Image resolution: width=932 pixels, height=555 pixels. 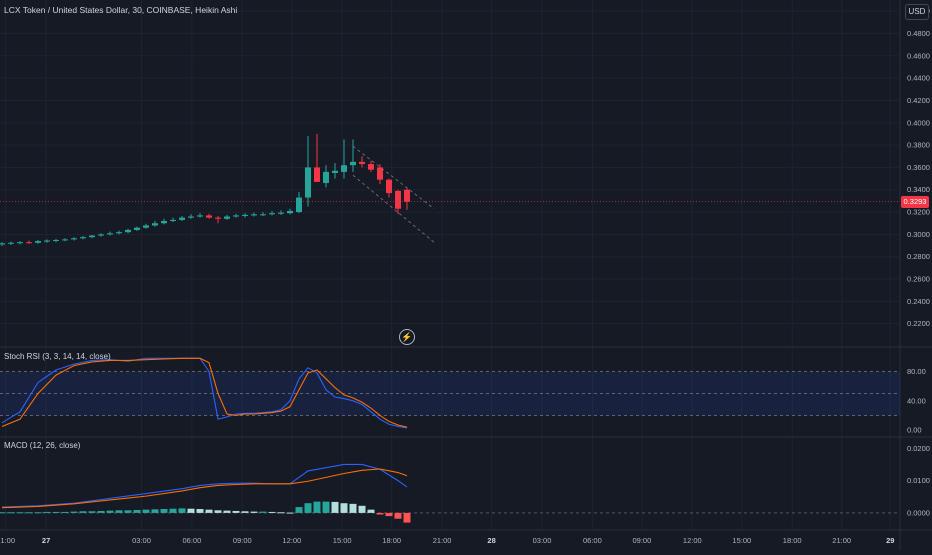 What do you see at coordinates (407, 337) in the screenshot?
I see `lightning-icon: ⚡` at bounding box center [407, 337].